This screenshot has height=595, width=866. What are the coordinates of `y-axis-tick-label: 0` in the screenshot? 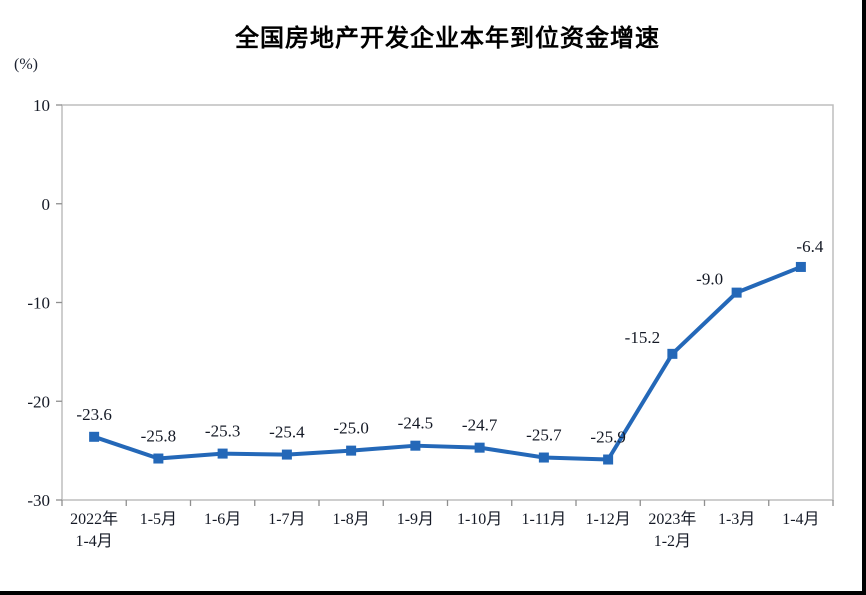 It's located at (46, 204).